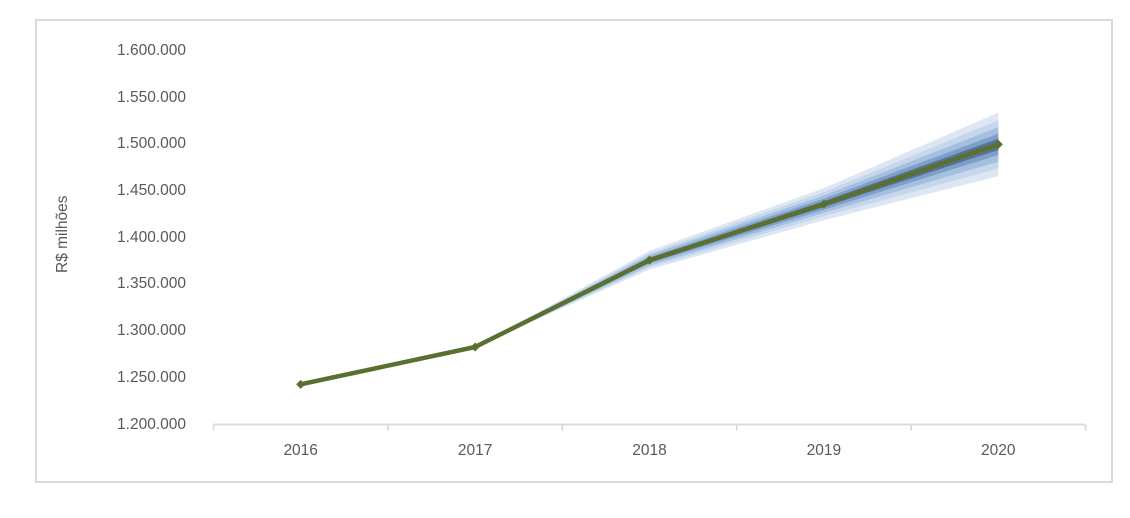 The image size is (1130, 518). I want to click on y-axis-tick-label: 1.550.000, so click(151, 97).